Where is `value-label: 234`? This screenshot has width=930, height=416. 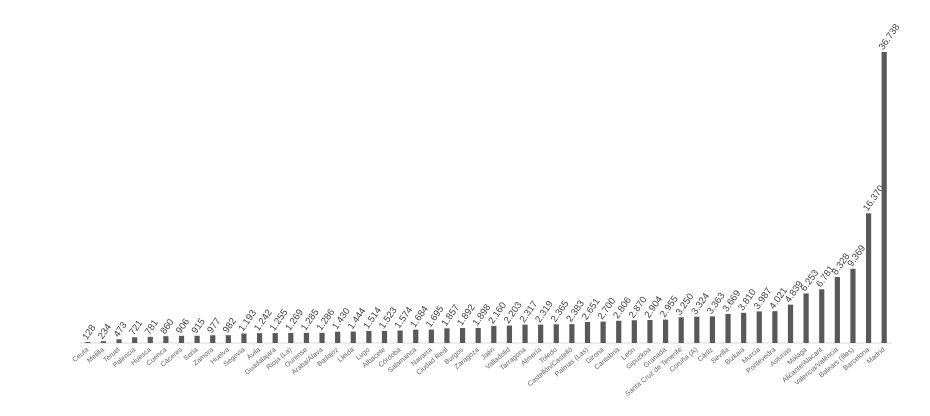 value-label: 234 is located at coordinates (105, 331).